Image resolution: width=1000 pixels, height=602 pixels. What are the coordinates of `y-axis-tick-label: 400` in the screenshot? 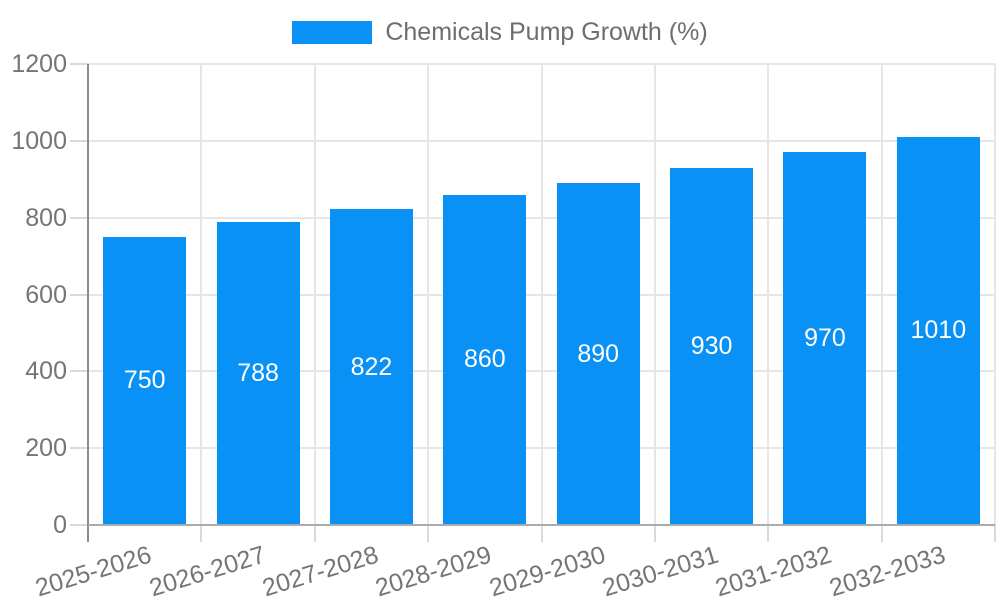 It's located at (46, 371).